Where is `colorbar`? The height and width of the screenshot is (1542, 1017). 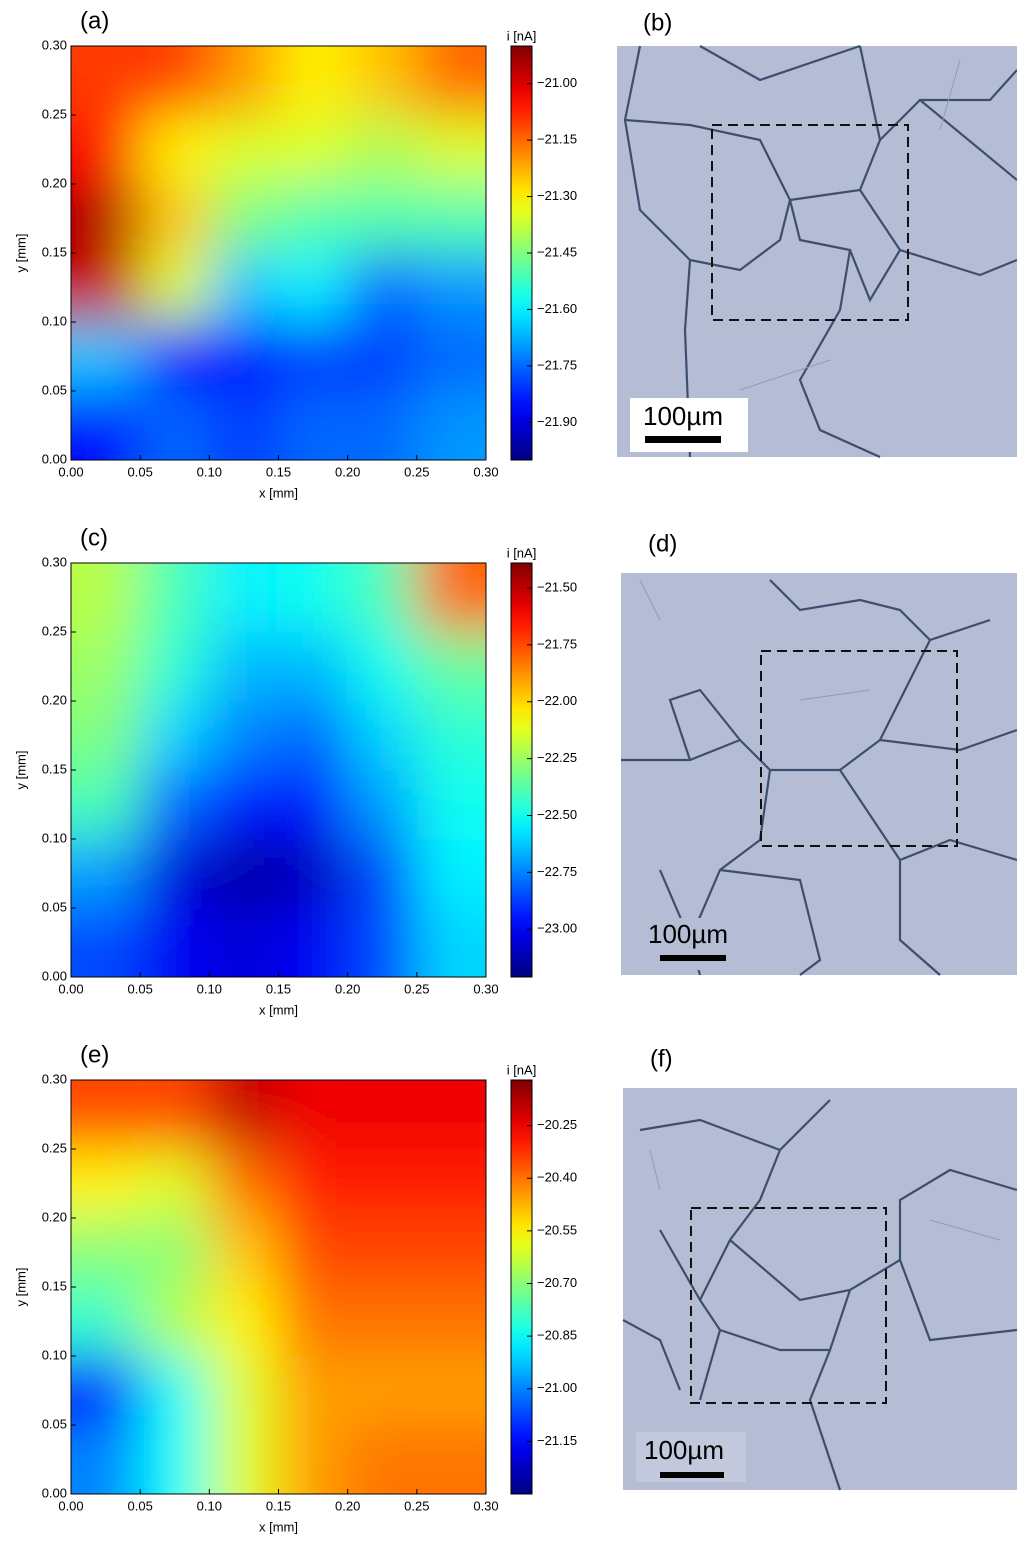 colorbar is located at coordinates (521, 770).